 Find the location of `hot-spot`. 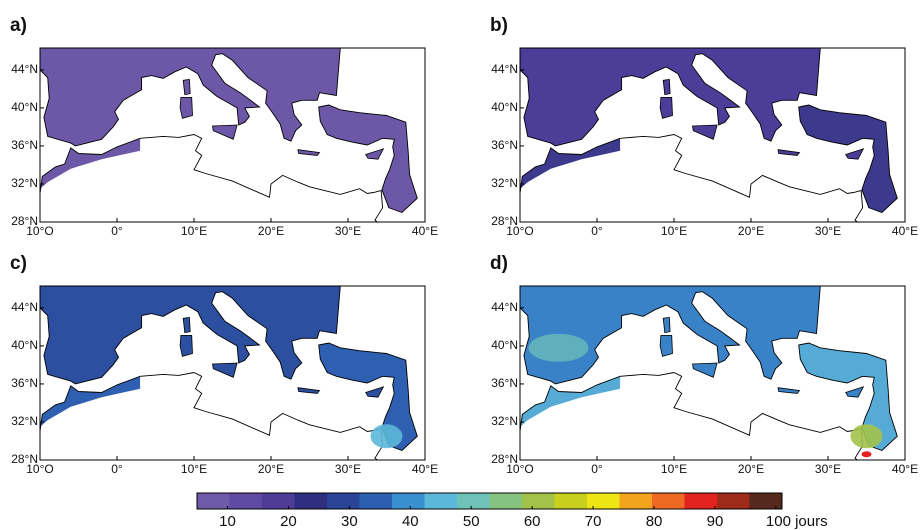

hot-spot is located at coordinates (866, 454).